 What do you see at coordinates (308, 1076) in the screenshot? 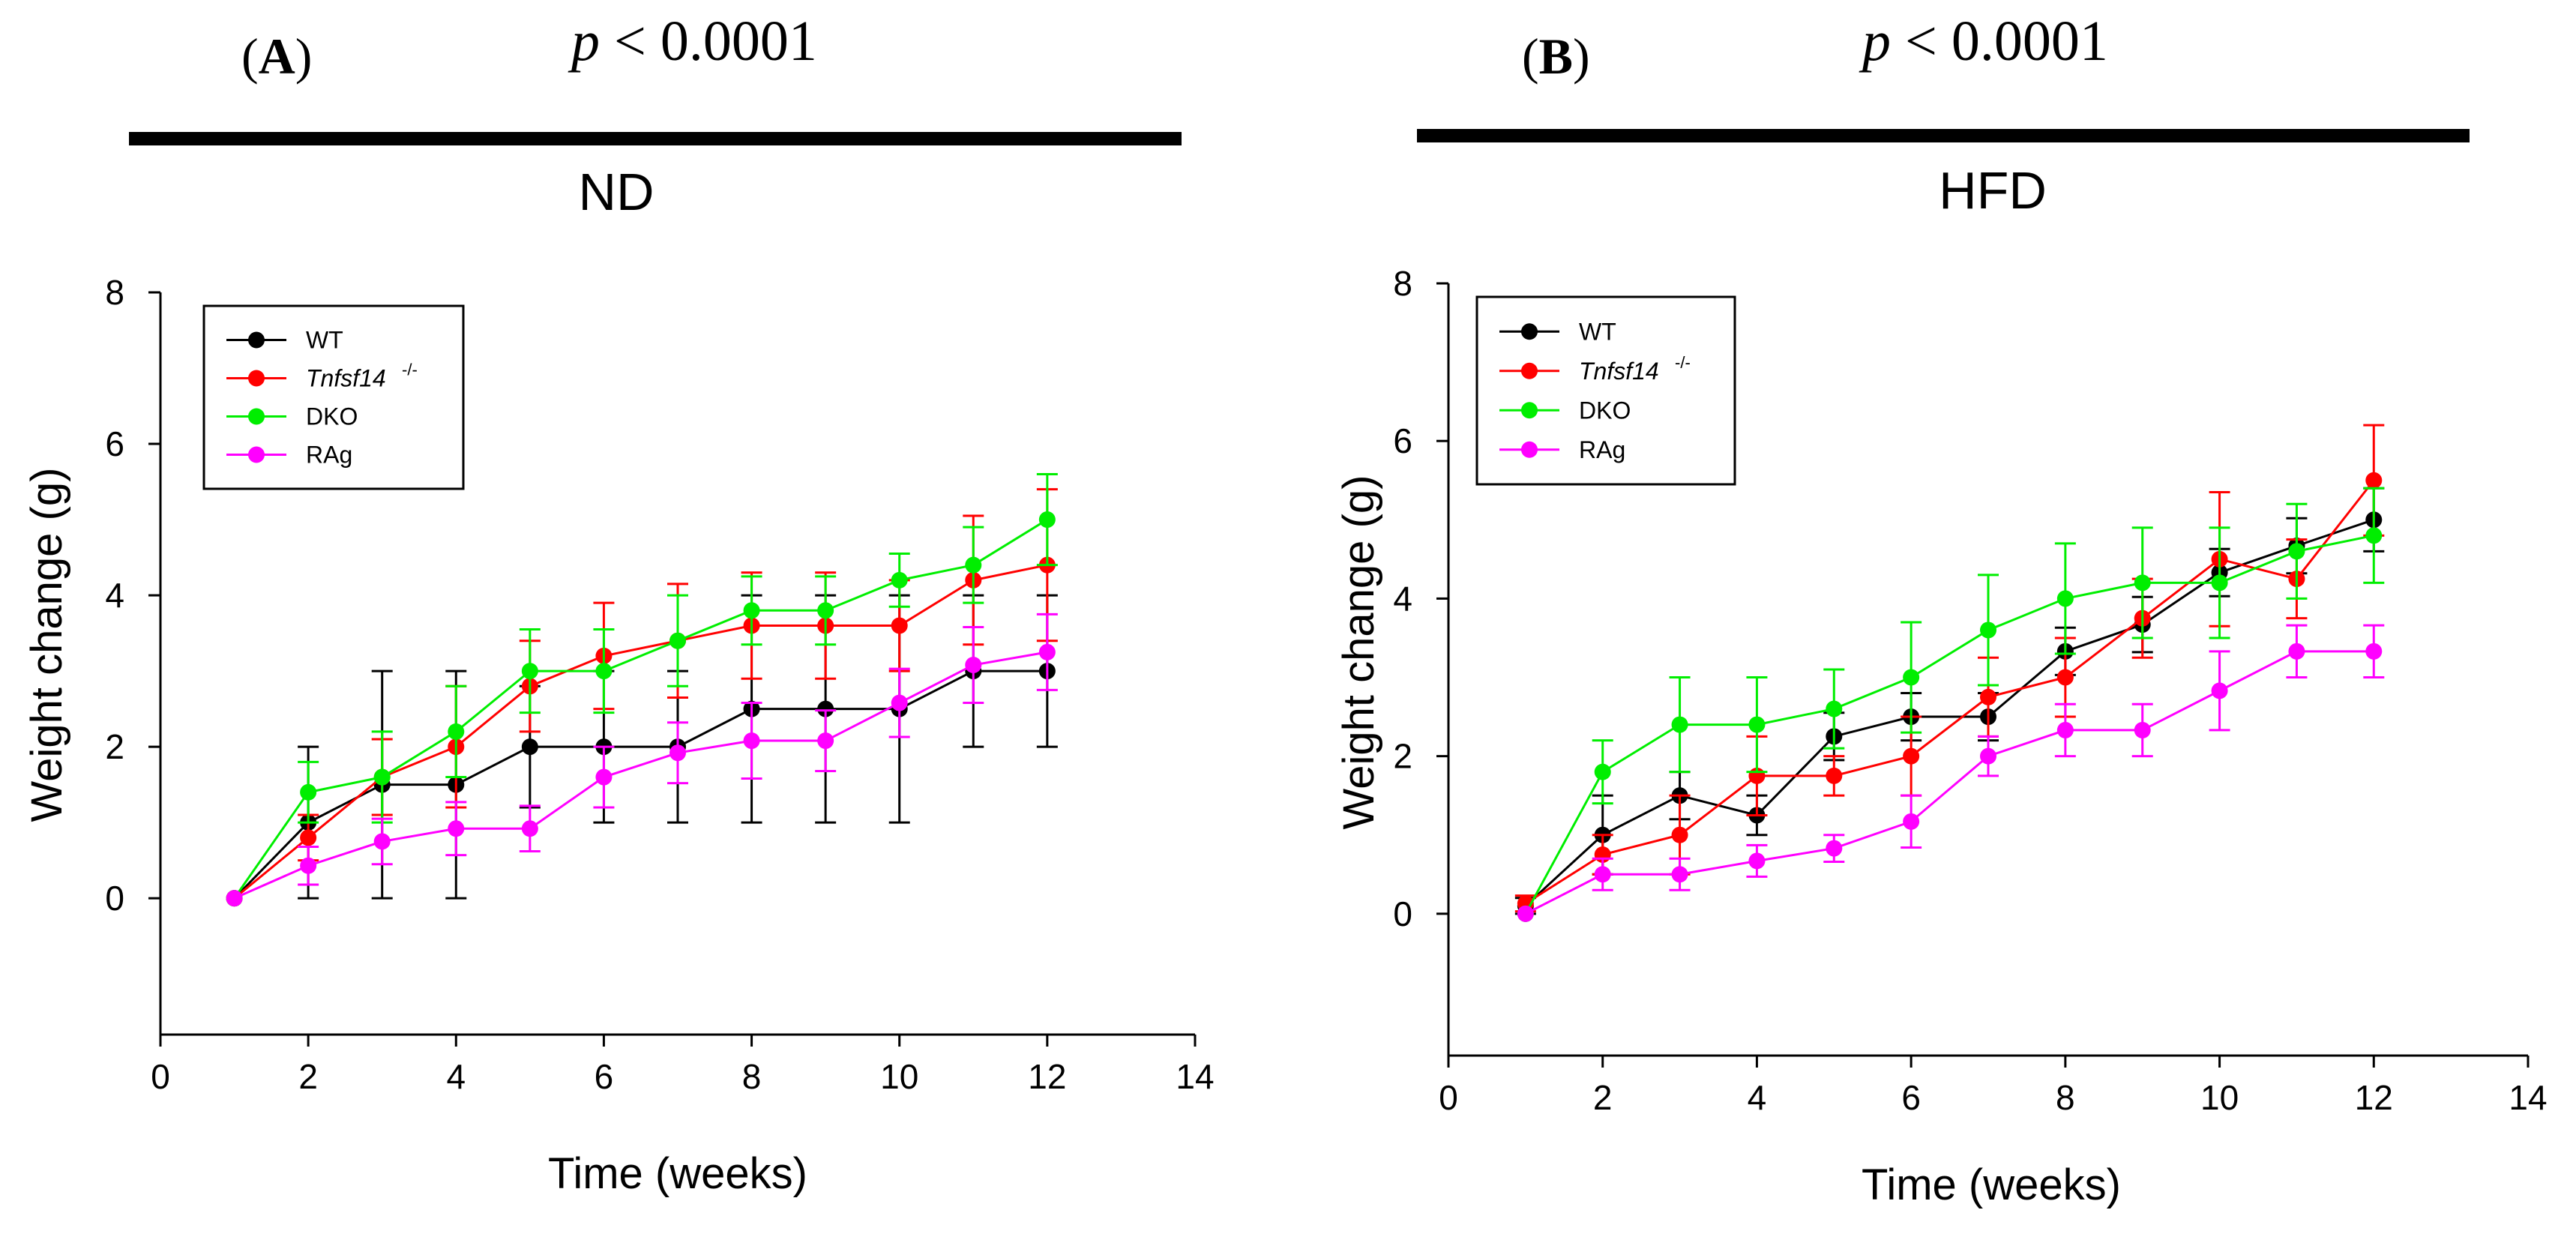
I see `nd-x-tick-label: 2` at bounding box center [308, 1076].